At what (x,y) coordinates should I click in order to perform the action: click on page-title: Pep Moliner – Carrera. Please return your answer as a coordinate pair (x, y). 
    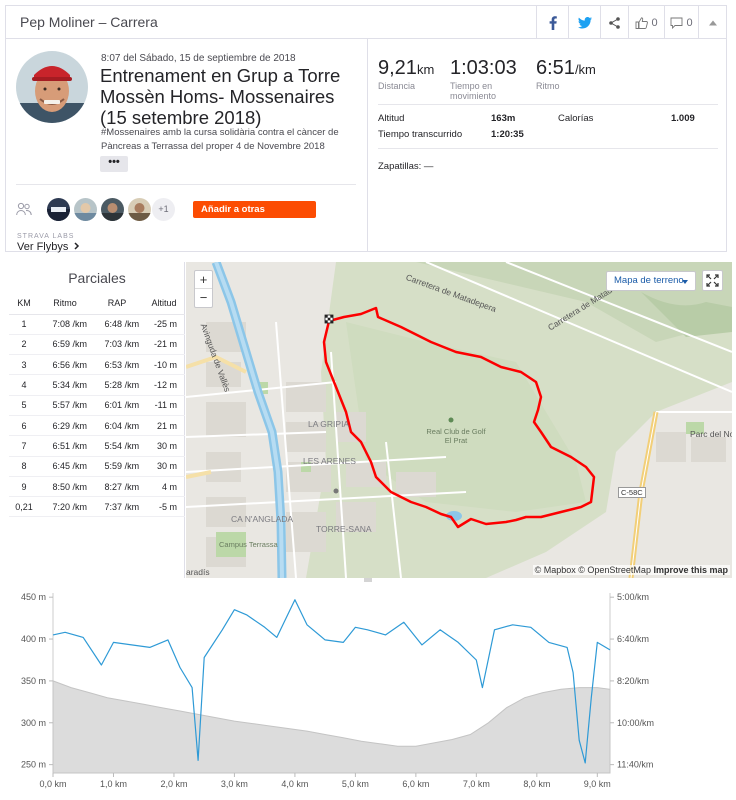
    Looking at the image, I should click on (89, 22).